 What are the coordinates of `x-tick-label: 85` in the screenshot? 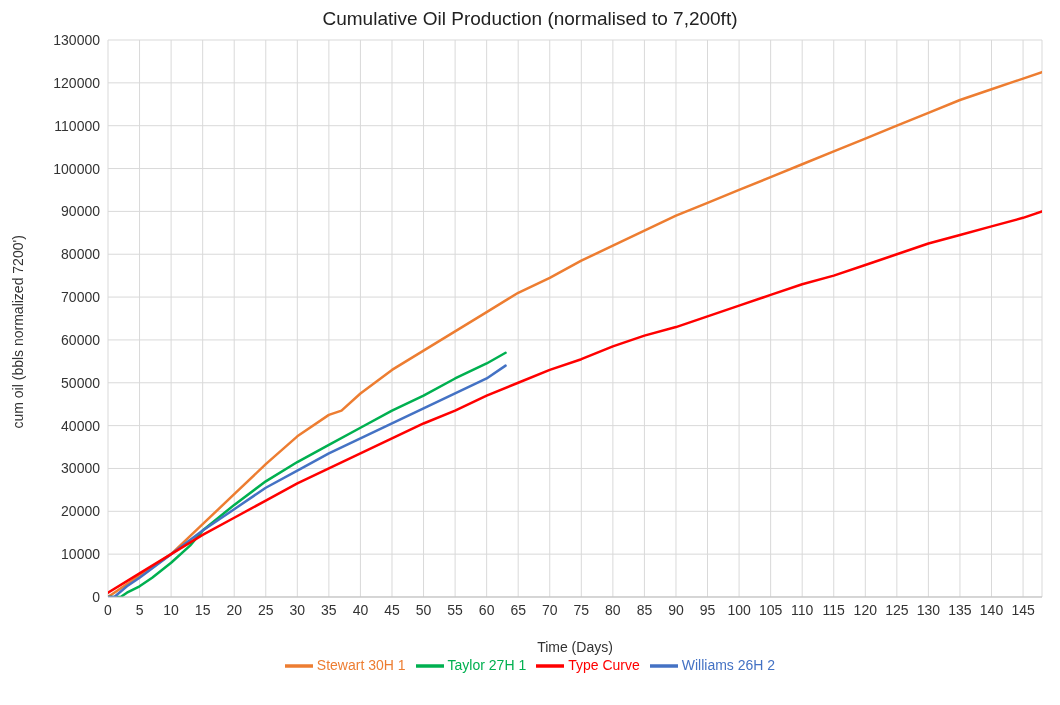 It's located at (644, 609).